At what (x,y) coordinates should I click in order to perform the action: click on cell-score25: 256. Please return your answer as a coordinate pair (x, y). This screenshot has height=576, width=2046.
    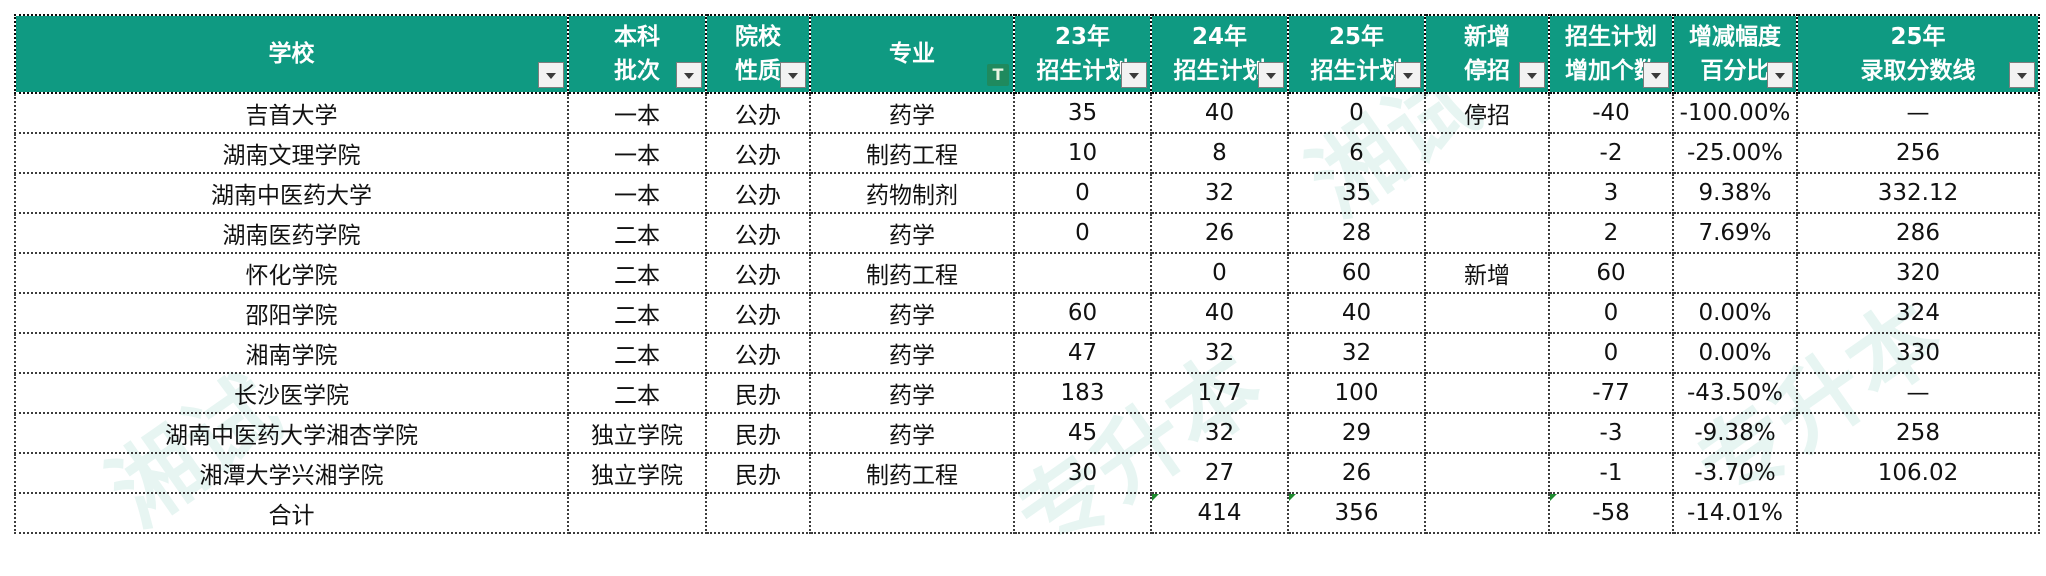
    Looking at the image, I should click on (1918, 153).